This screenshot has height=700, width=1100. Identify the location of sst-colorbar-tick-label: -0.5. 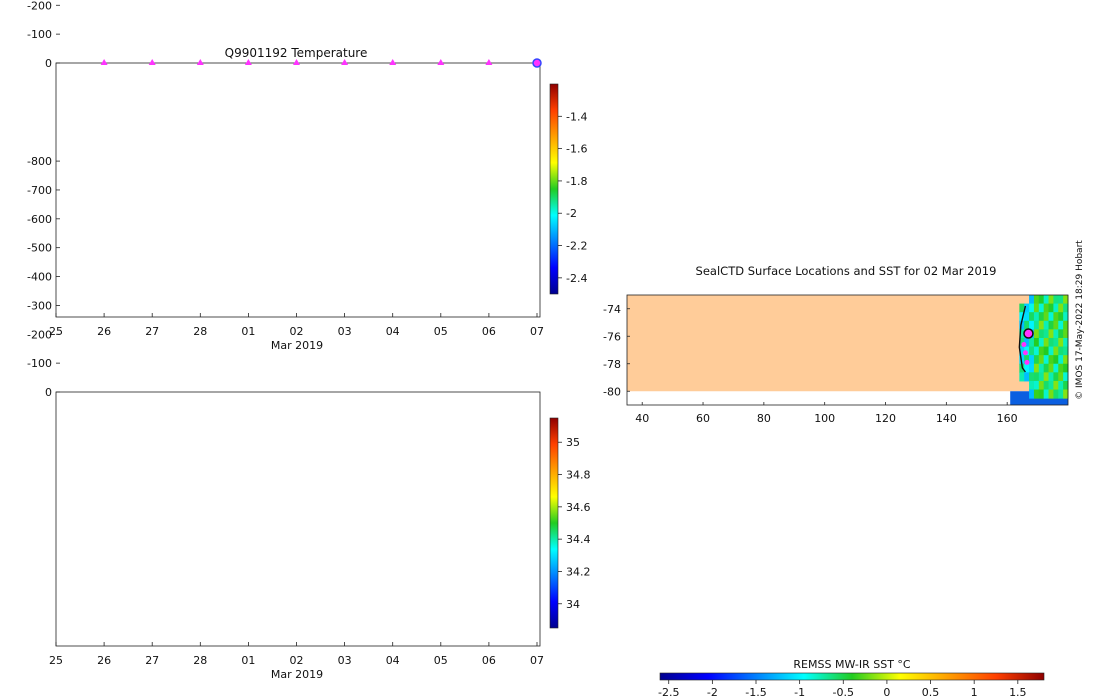
(843, 692).